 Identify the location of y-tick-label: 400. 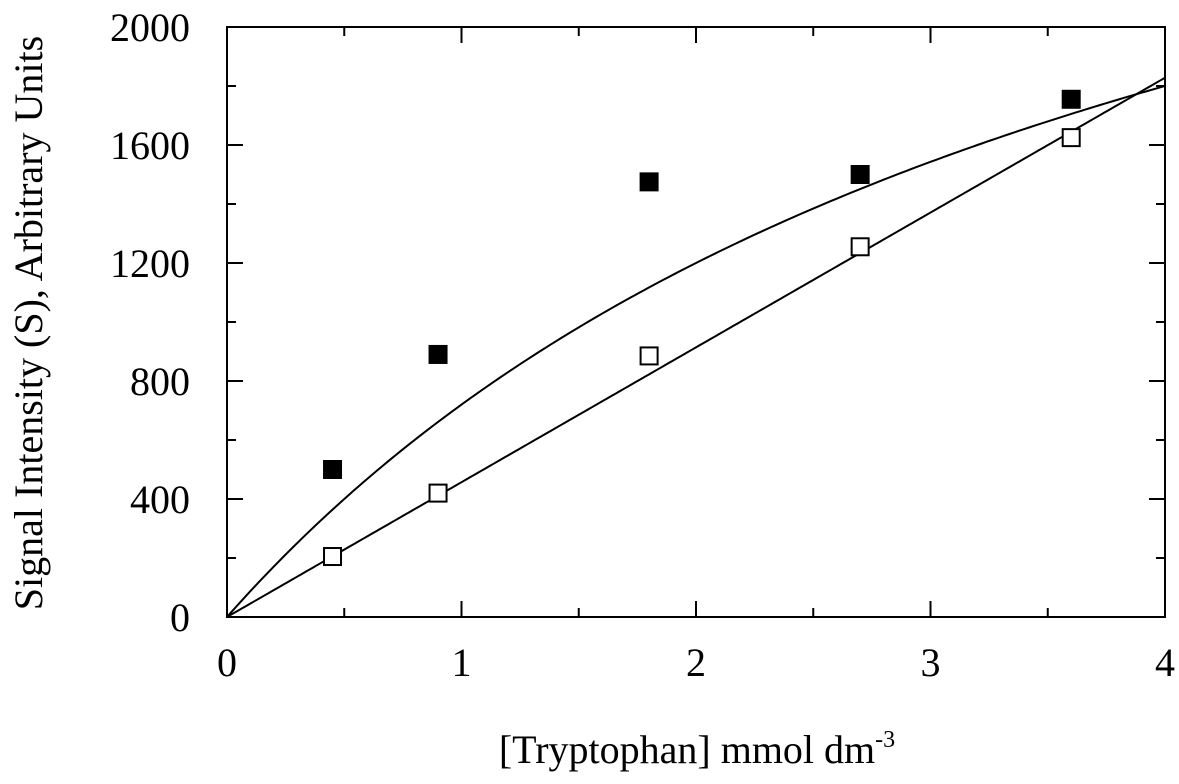
(160, 499).